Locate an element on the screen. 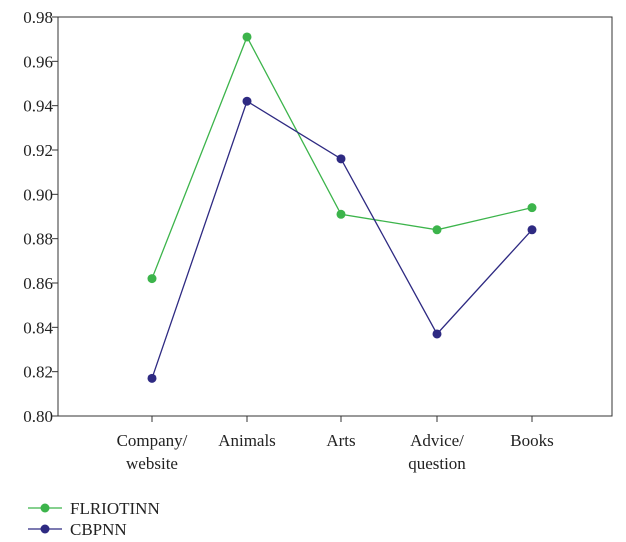 The width and height of the screenshot is (626, 542). x-tick-label-line: Animals is located at coordinates (247, 440).